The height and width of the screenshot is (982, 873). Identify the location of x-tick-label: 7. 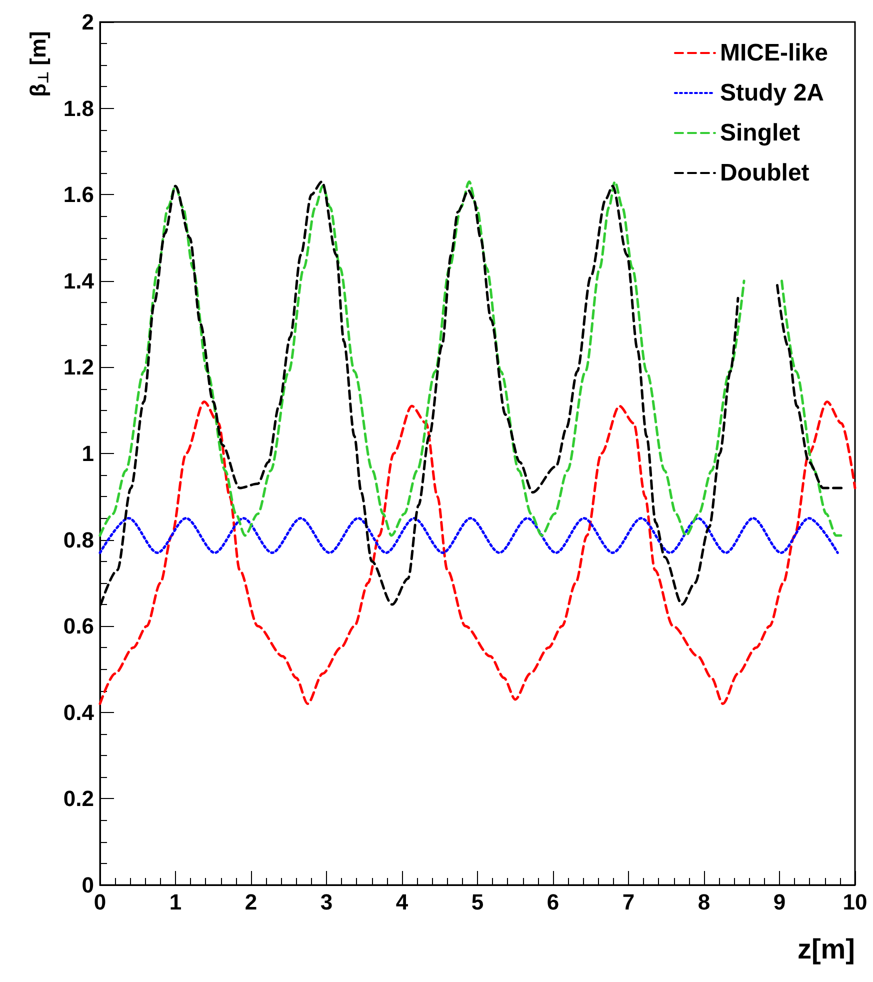
(628, 902).